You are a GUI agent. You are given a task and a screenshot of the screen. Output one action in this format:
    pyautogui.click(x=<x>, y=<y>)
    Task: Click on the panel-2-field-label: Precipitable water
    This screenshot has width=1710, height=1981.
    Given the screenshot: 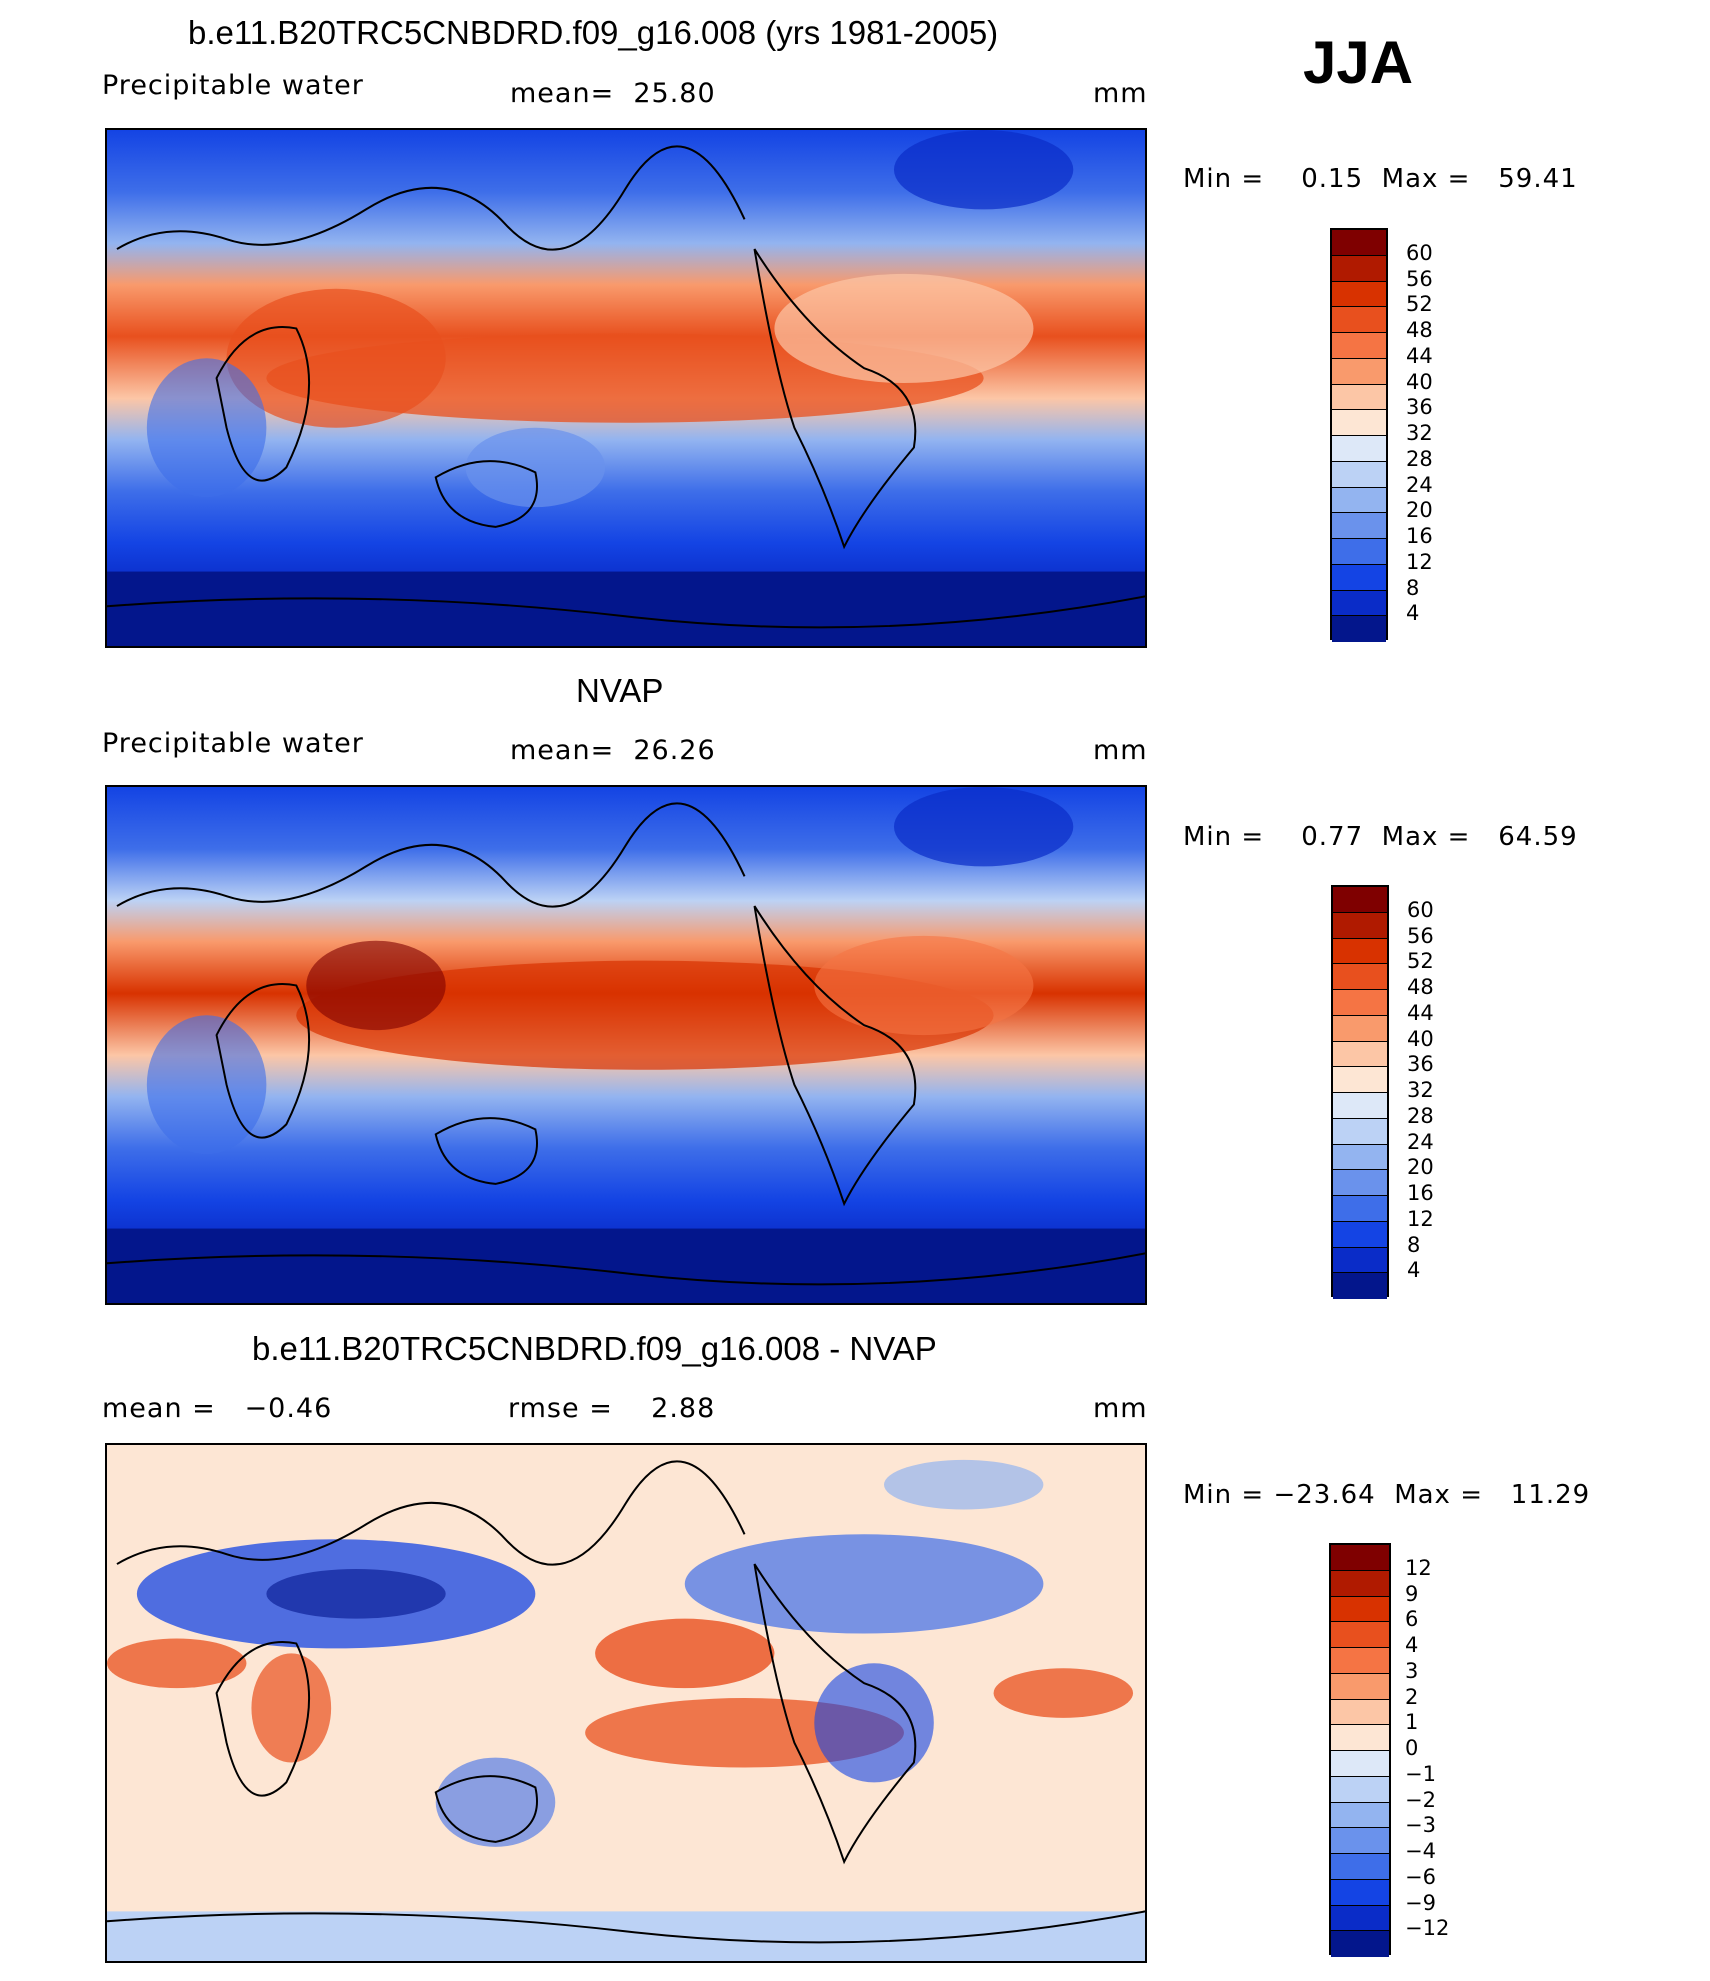 What is the action you would take?
    pyautogui.click(x=233, y=743)
    